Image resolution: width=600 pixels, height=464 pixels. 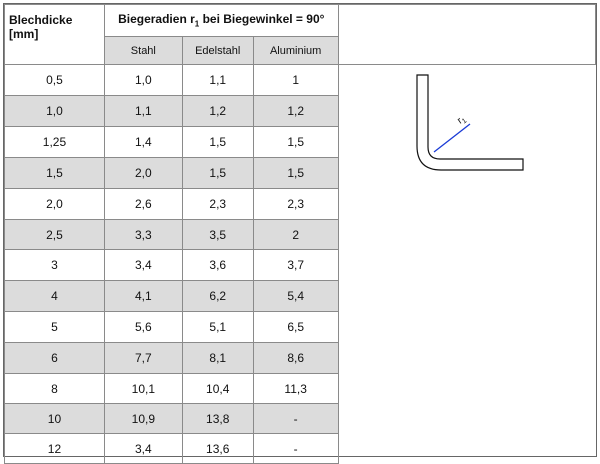 What do you see at coordinates (221, 20) in the screenshot?
I see `radius-header: Biegeradien r1 bei Biegewinkel = 90°` at bounding box center [221, 20].